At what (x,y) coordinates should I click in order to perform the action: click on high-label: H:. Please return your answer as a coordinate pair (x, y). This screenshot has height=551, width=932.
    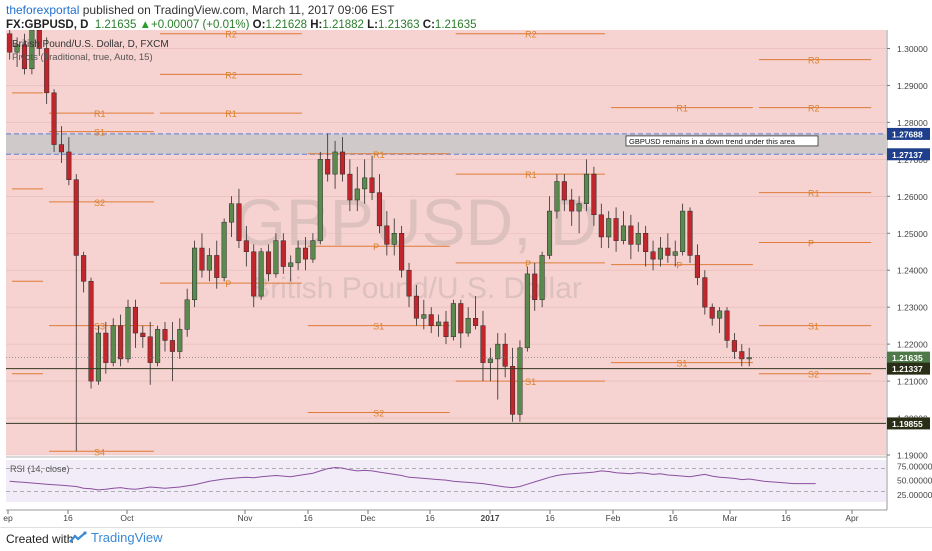
    Looking at the image, I should click on (316, 25).